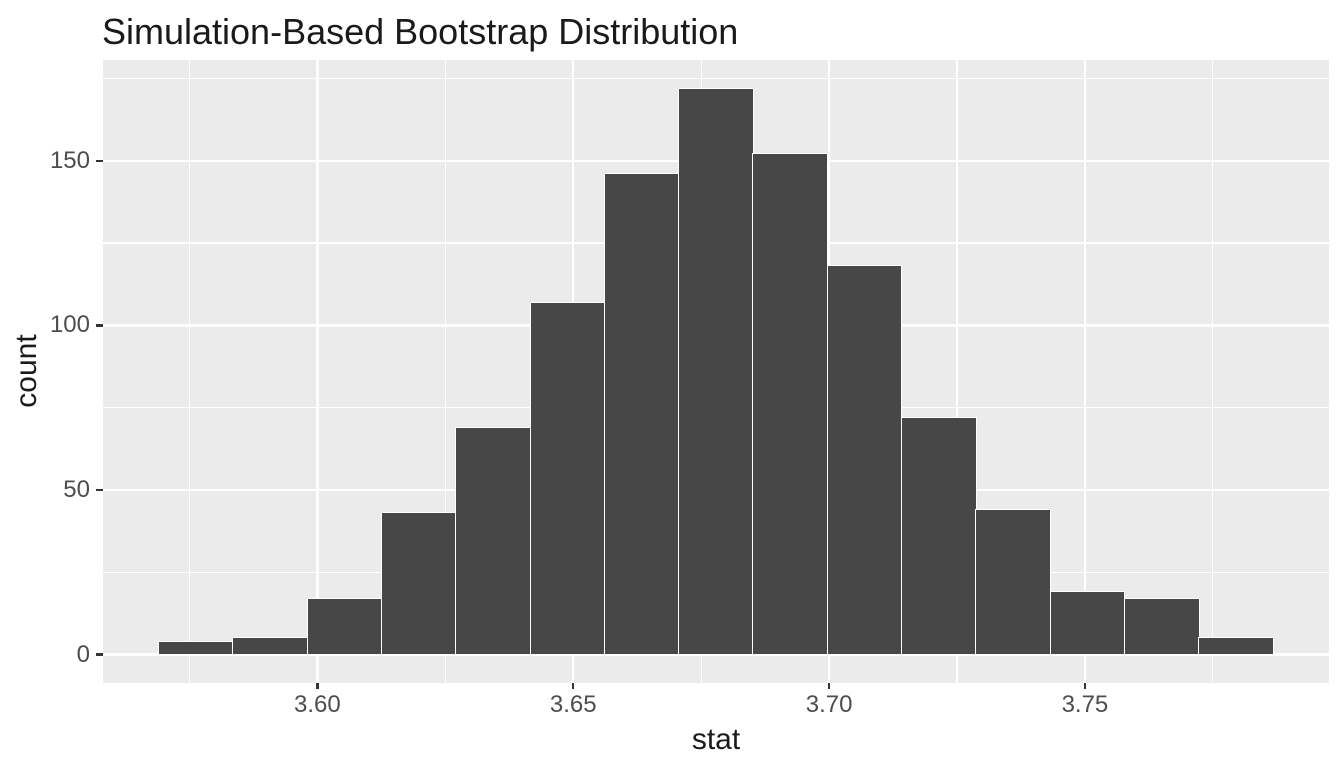 The width and height of the screenshot is (1344, 768). I want to click on x-tick-label: 3.70, so click(829, 704).